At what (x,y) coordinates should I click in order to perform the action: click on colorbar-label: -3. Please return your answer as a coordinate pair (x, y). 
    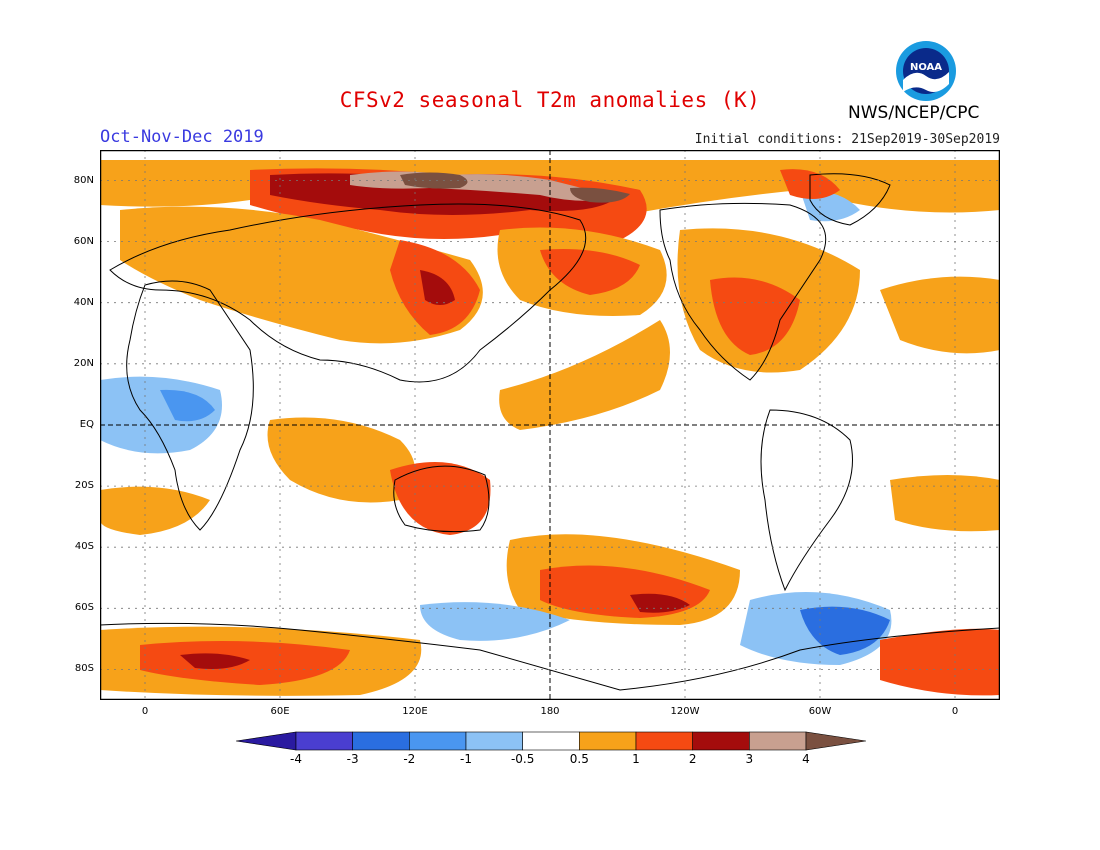
    Looking at the image, I should click on (352, 759).